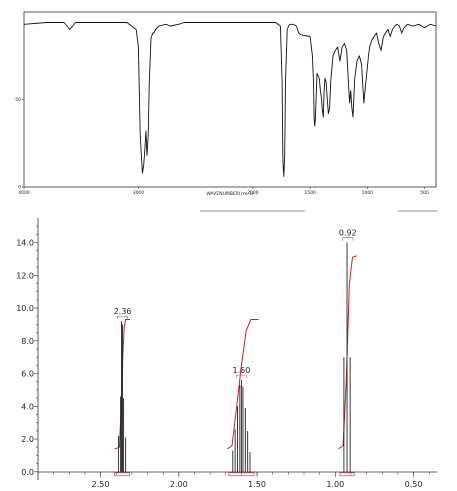 The image size is (457, 491). What do you see at coordinates (27, 439) in the screenshot?
I see `nmr-y-tick-label: 2.0` at bounding box center [27, 439].